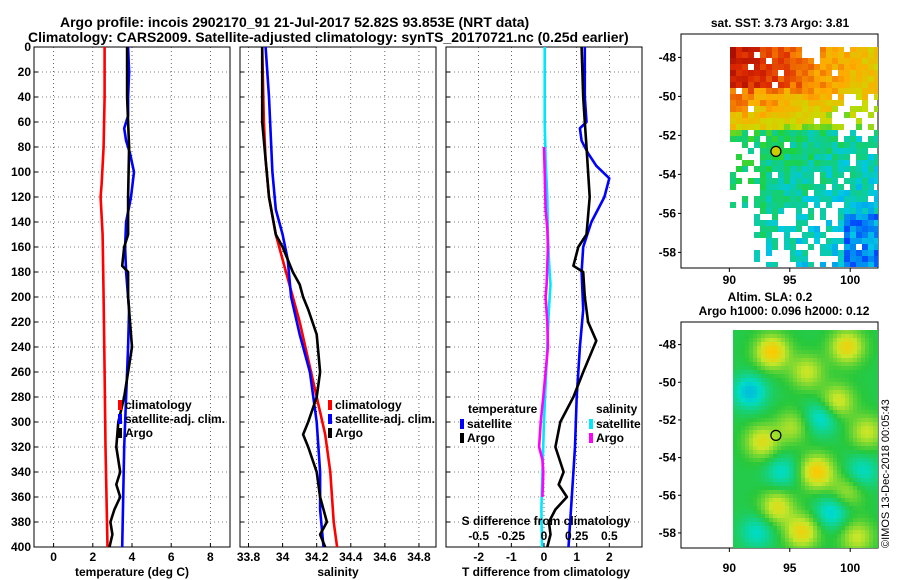  Describe the element at coordinates (512, 536) in the screenshot. I see `s-tick-label: -0.25` at that location.